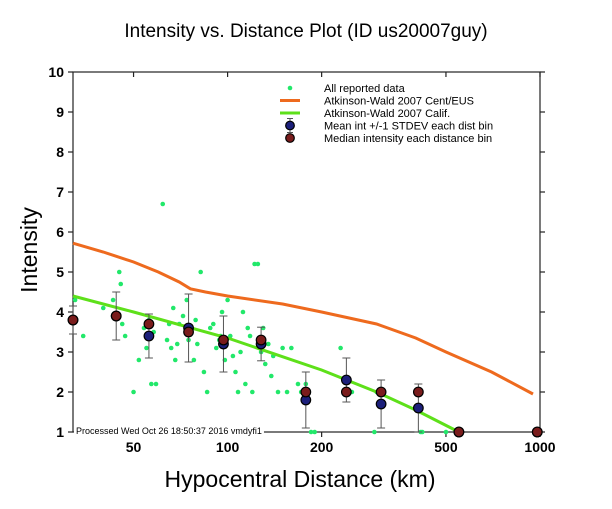  I want to click on y-tick-label: 8, so click(60, 152).